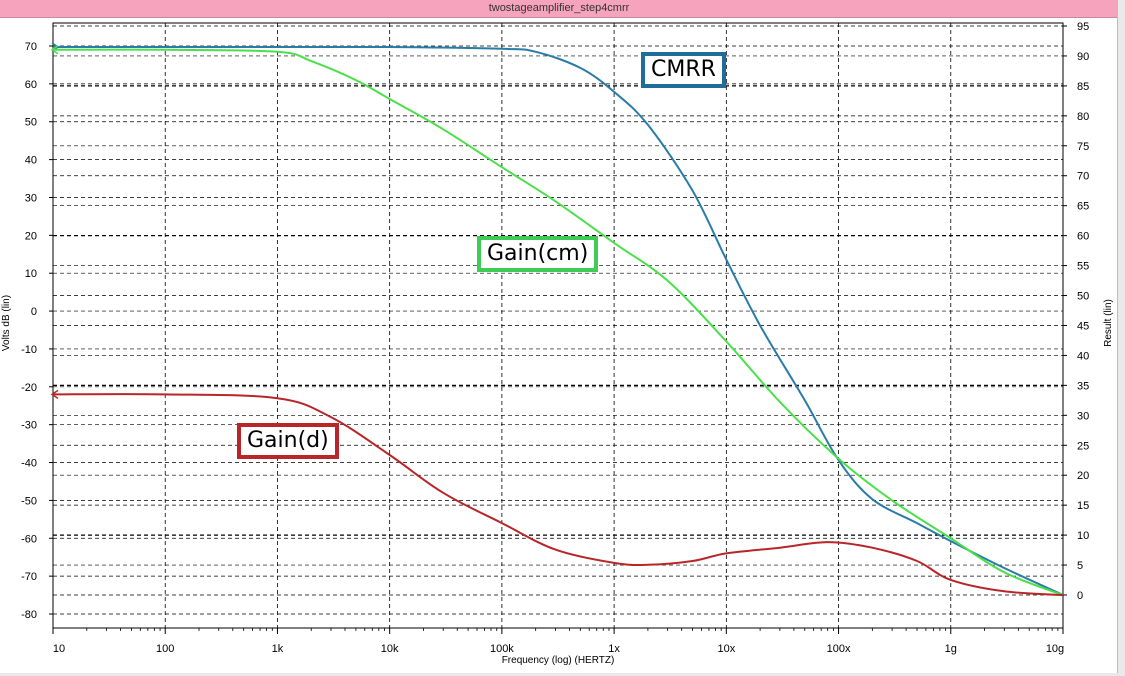 The height and width of the screenshot is (676, 1125). I want to click on gain-cm-annotation: Gain(cm), so click(538, 254).